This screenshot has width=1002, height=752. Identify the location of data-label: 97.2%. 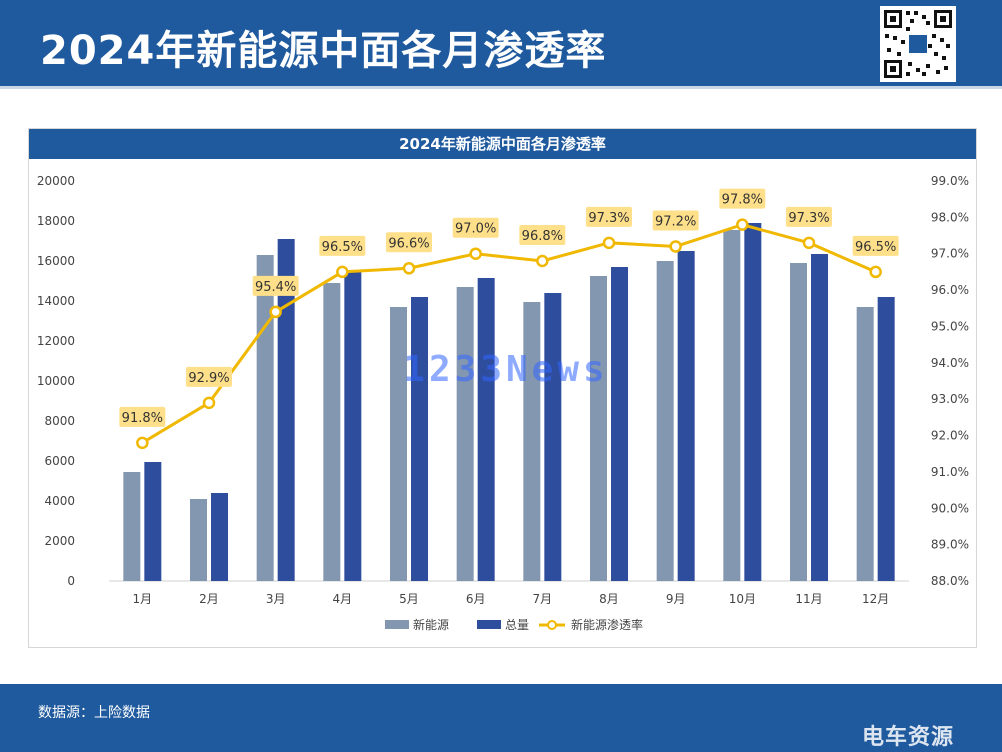
(675, 221).